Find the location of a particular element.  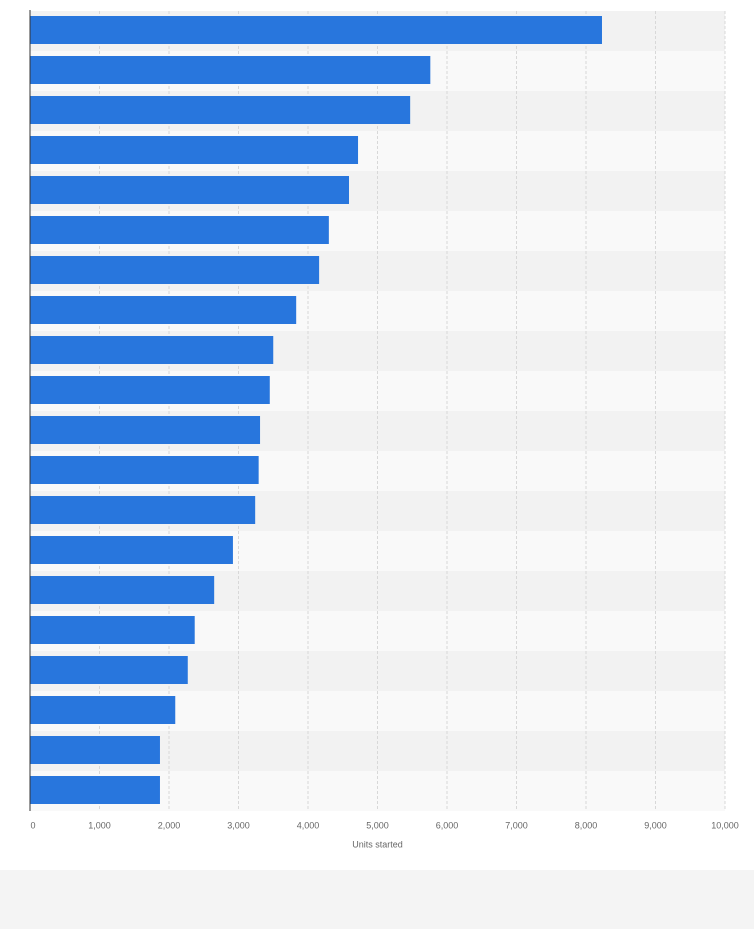

x-tick-label: 8,000 is located at coordinates (586, 825).